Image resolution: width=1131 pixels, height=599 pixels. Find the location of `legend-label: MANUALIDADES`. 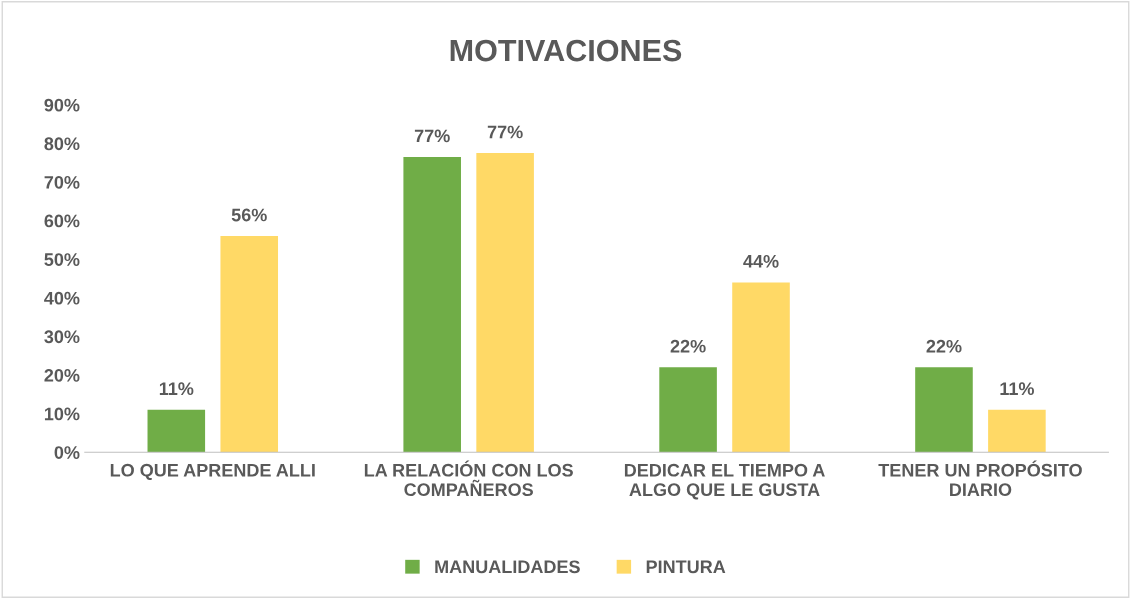

legend-label: MANUALIDADES is located at coordinates (507, 567).